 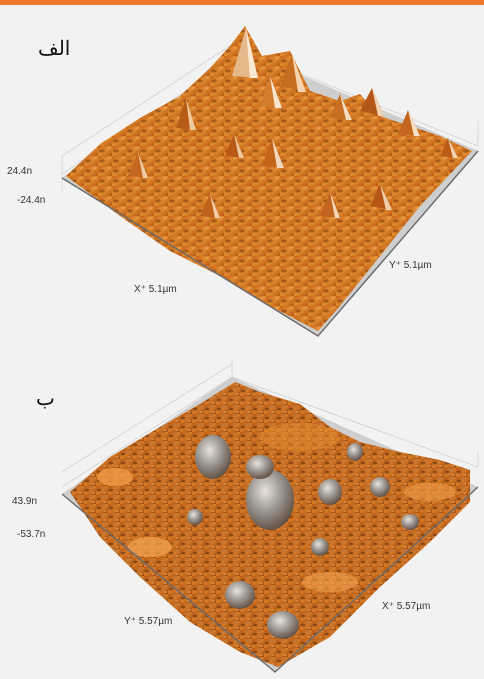 I want to click on panel-label-b: ب, so click(x=45, y=398).